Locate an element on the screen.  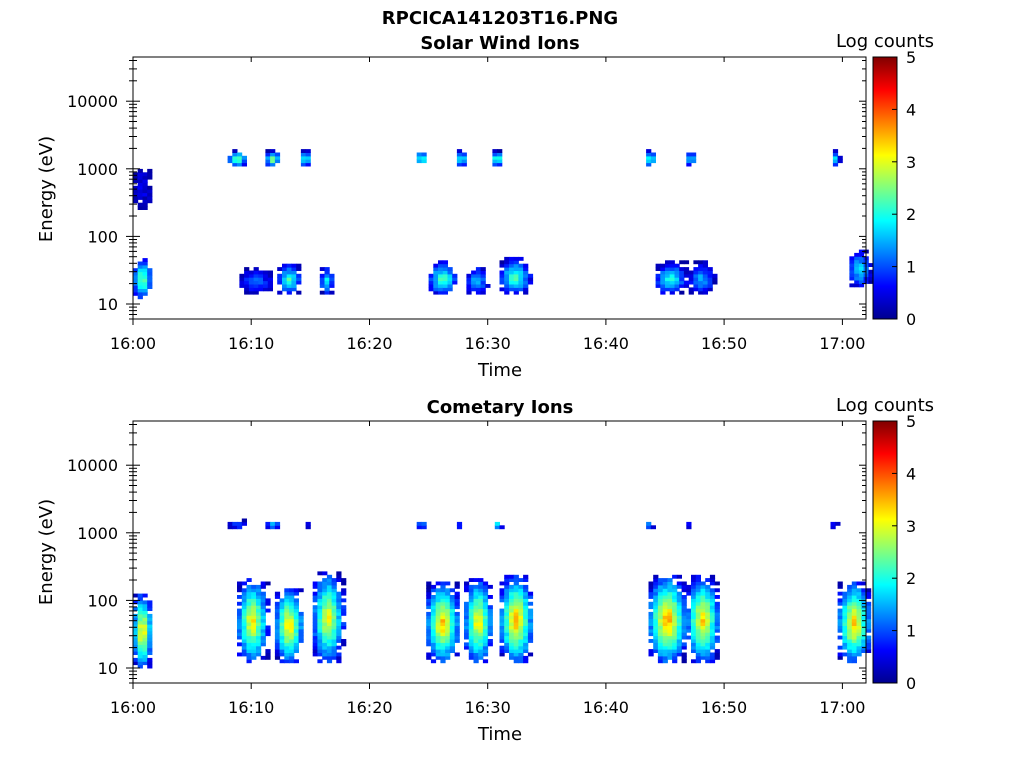
y-axis-label: Energy (eV) is located at coordinates (46, 189).